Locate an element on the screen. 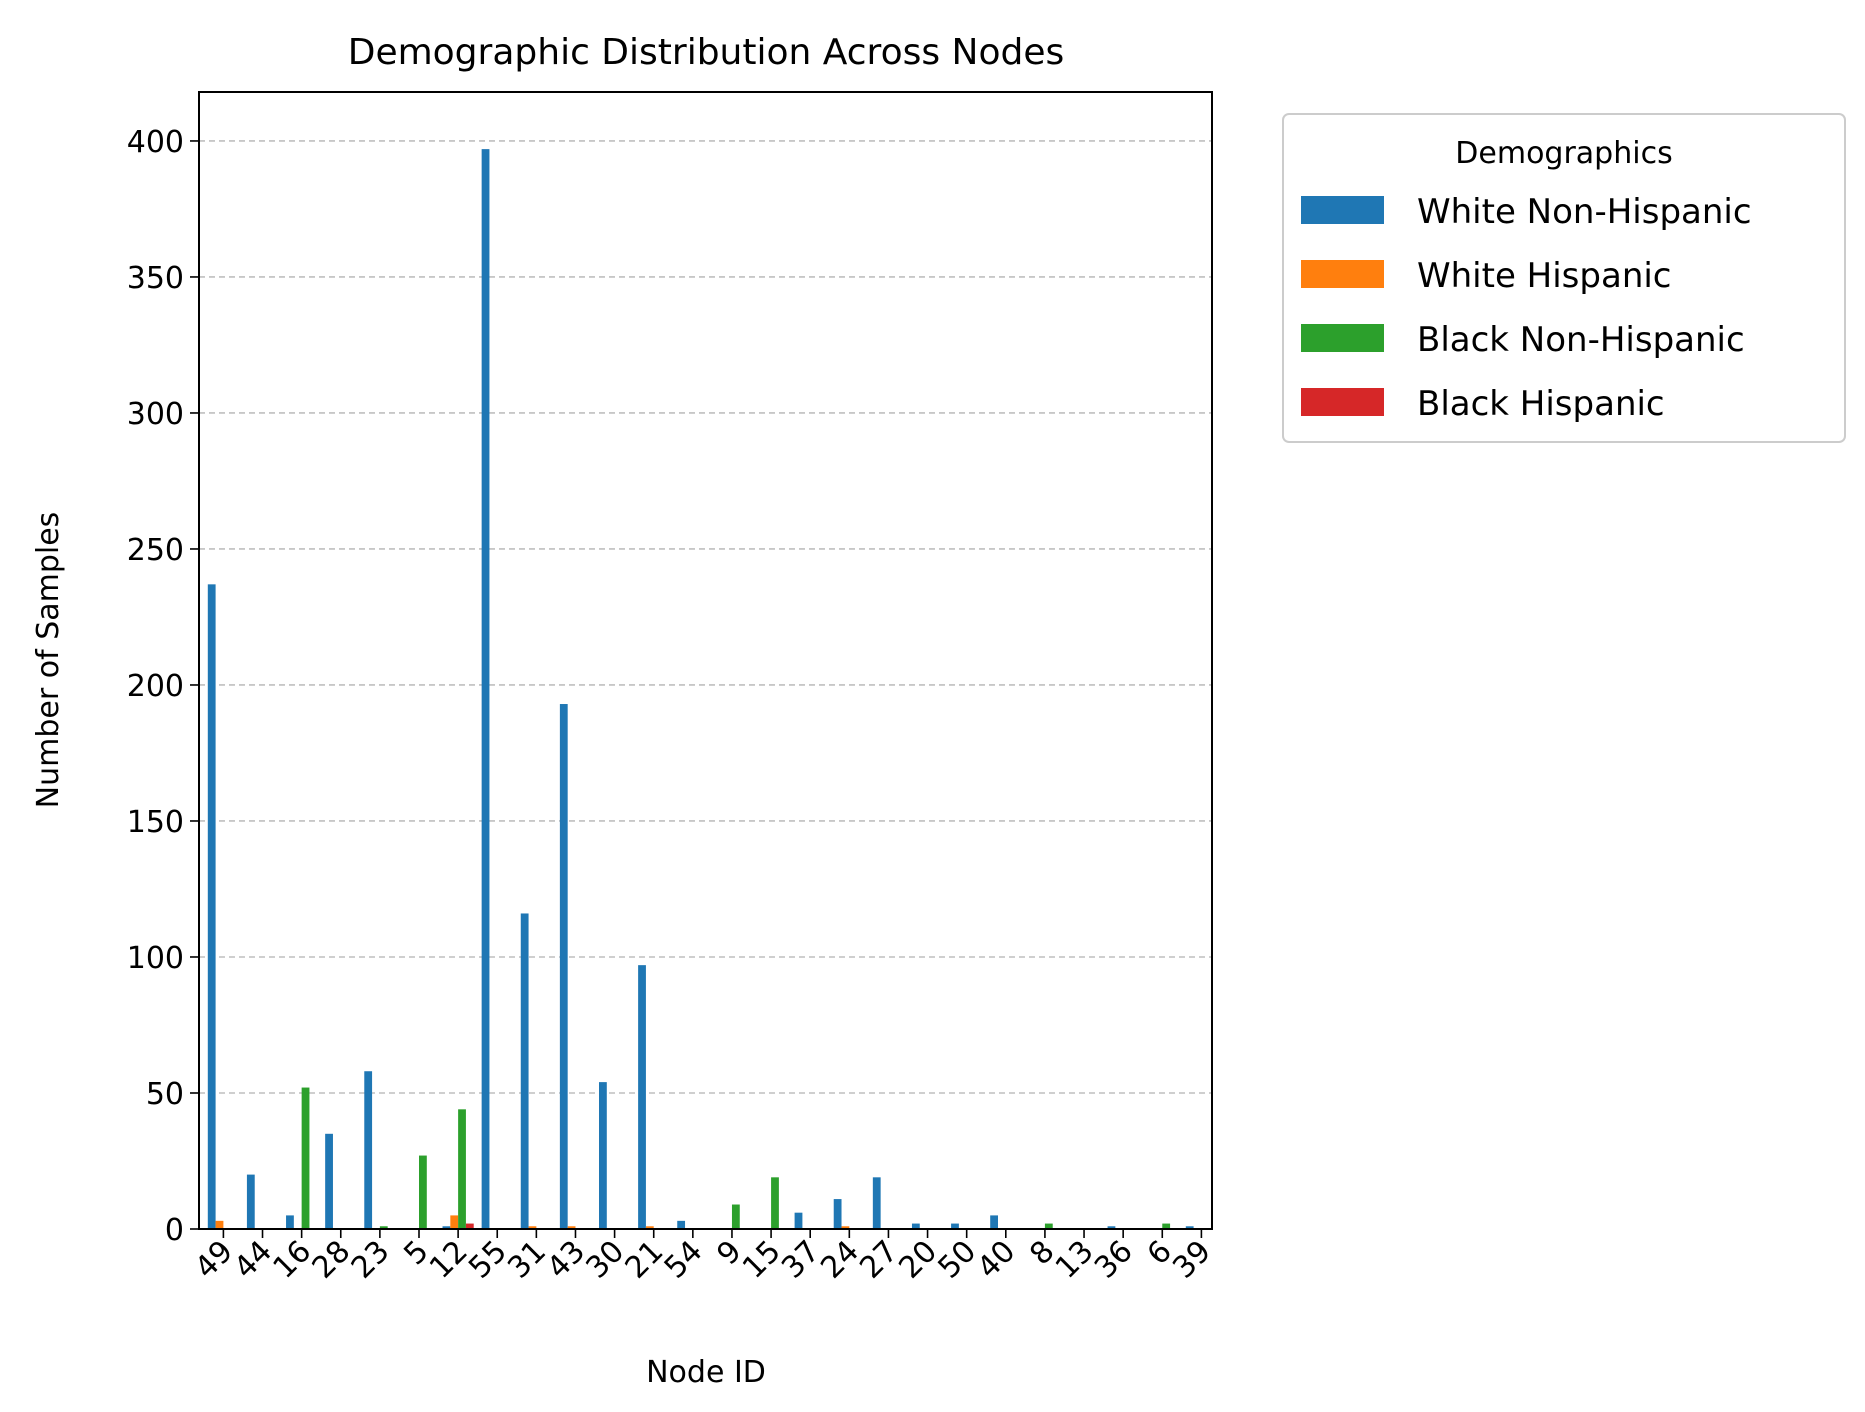 This screenshot has width=1865, height=1412. y-tick-label: 50 is located at coordinates (165, 1094).